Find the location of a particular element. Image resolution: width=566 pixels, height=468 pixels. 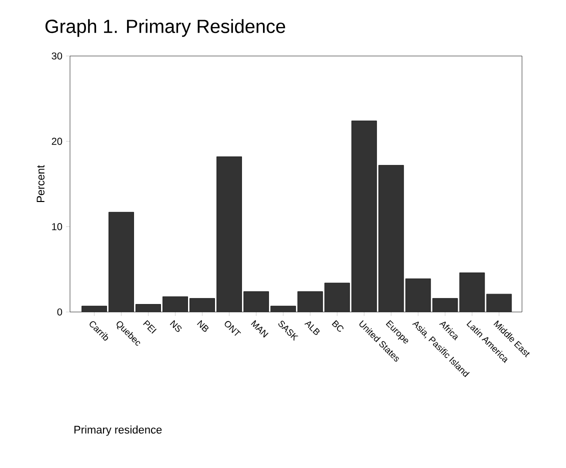

y-axis-title: Percent is located at coordinates (40, 183).